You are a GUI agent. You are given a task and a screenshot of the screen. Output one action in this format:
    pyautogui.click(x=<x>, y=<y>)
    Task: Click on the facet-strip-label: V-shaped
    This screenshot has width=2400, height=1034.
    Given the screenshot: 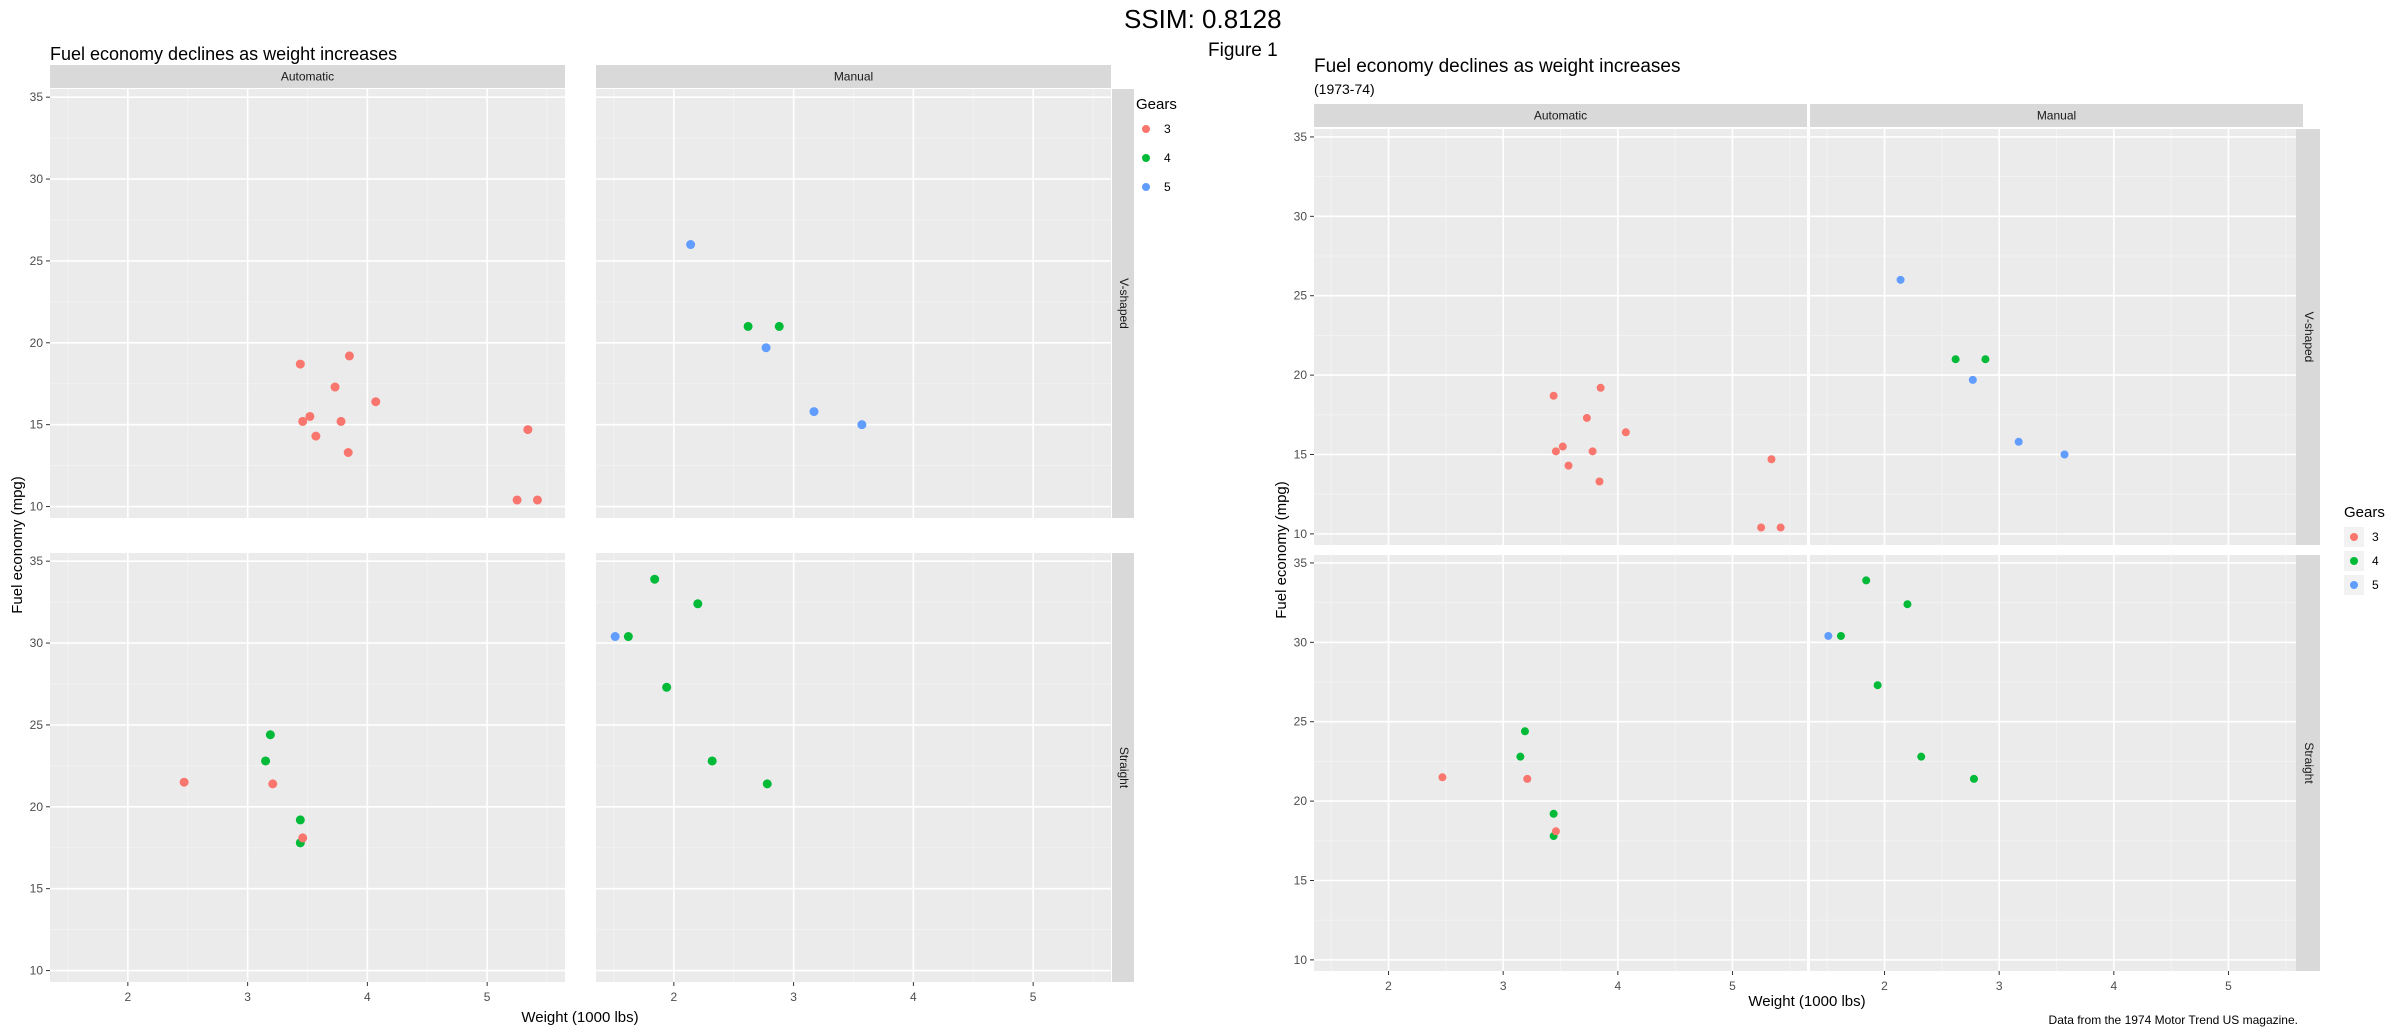 What is the action you would take?
    pyautogui.click(x=2309, y=337)
    